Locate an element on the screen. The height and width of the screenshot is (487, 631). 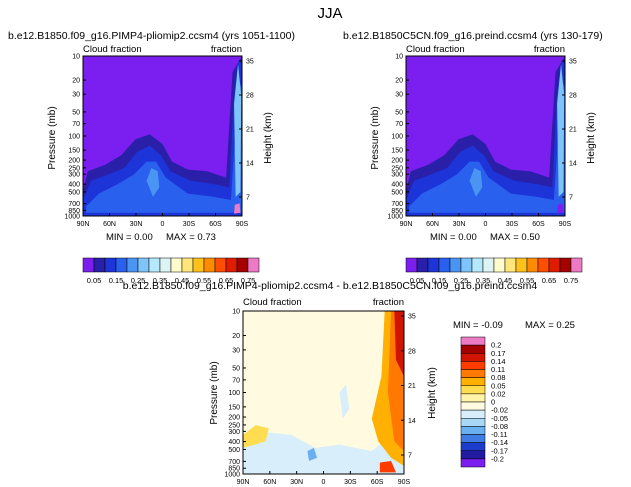
y-tick-label: 850 is located at coordinates (234, 469).